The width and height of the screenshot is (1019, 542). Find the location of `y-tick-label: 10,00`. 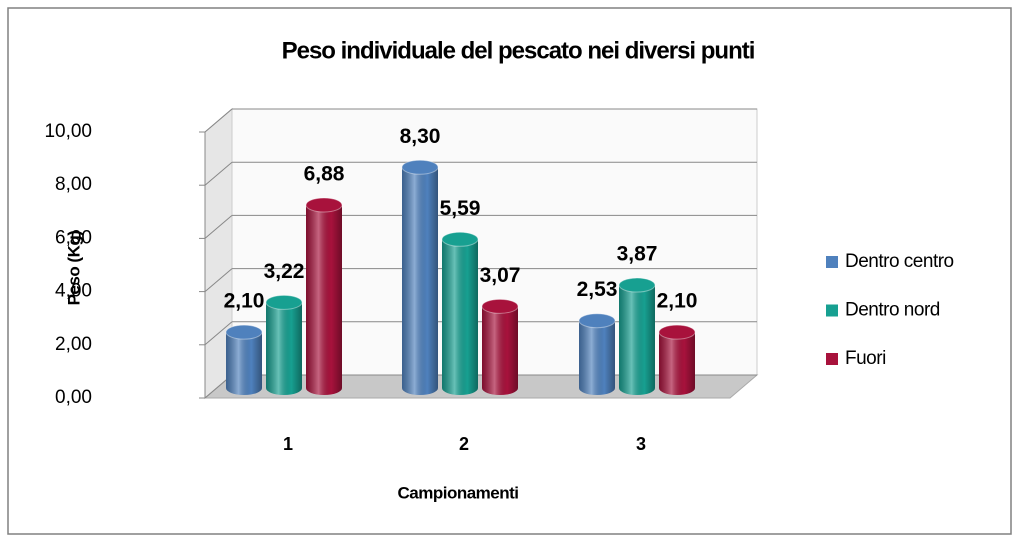

y-tick-label: 10,00 is located at coordinates (68, 131).